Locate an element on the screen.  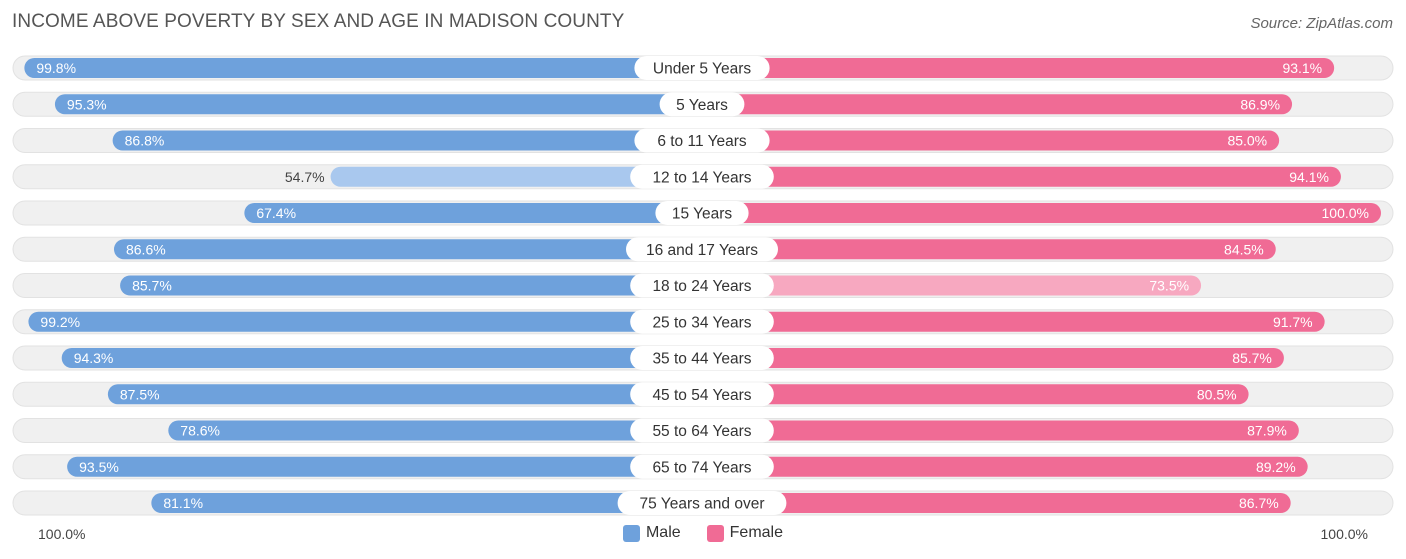
category-label: Under 5 Years is located at coordinates (702, 69).